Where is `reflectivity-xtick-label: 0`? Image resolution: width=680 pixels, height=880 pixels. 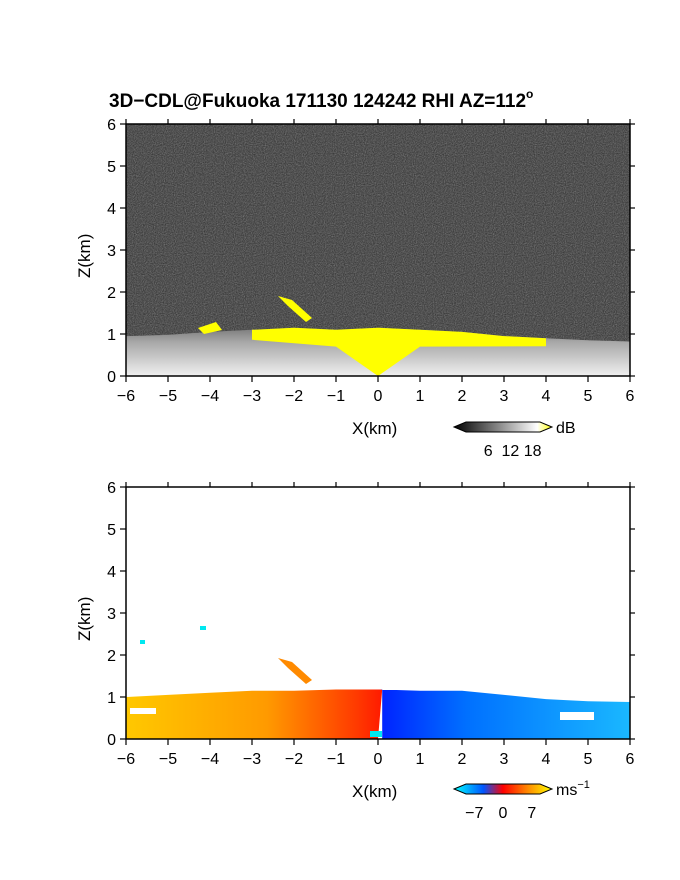 reflectivity-xtick-label: 0 is located at coordinates (378, 396).